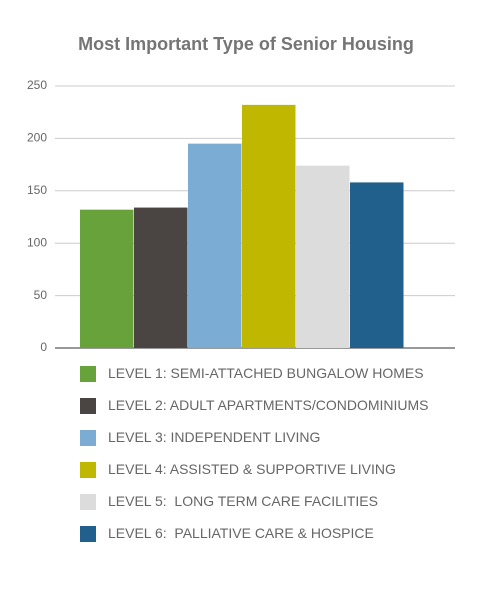  I want to click on legend-item: LEVEL 5: LONG TERM CARE FACILITIES, so click(270, 501).